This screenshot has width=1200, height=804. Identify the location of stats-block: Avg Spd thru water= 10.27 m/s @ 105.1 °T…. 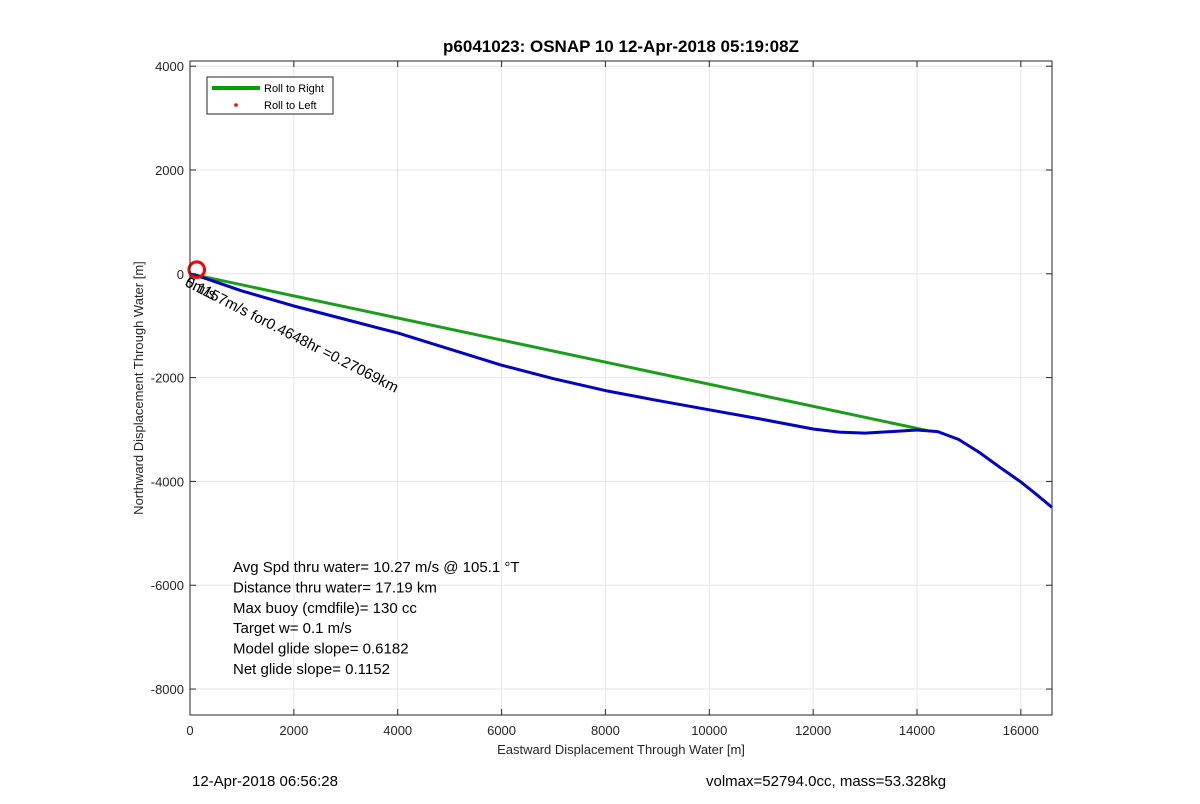
(376, 618).